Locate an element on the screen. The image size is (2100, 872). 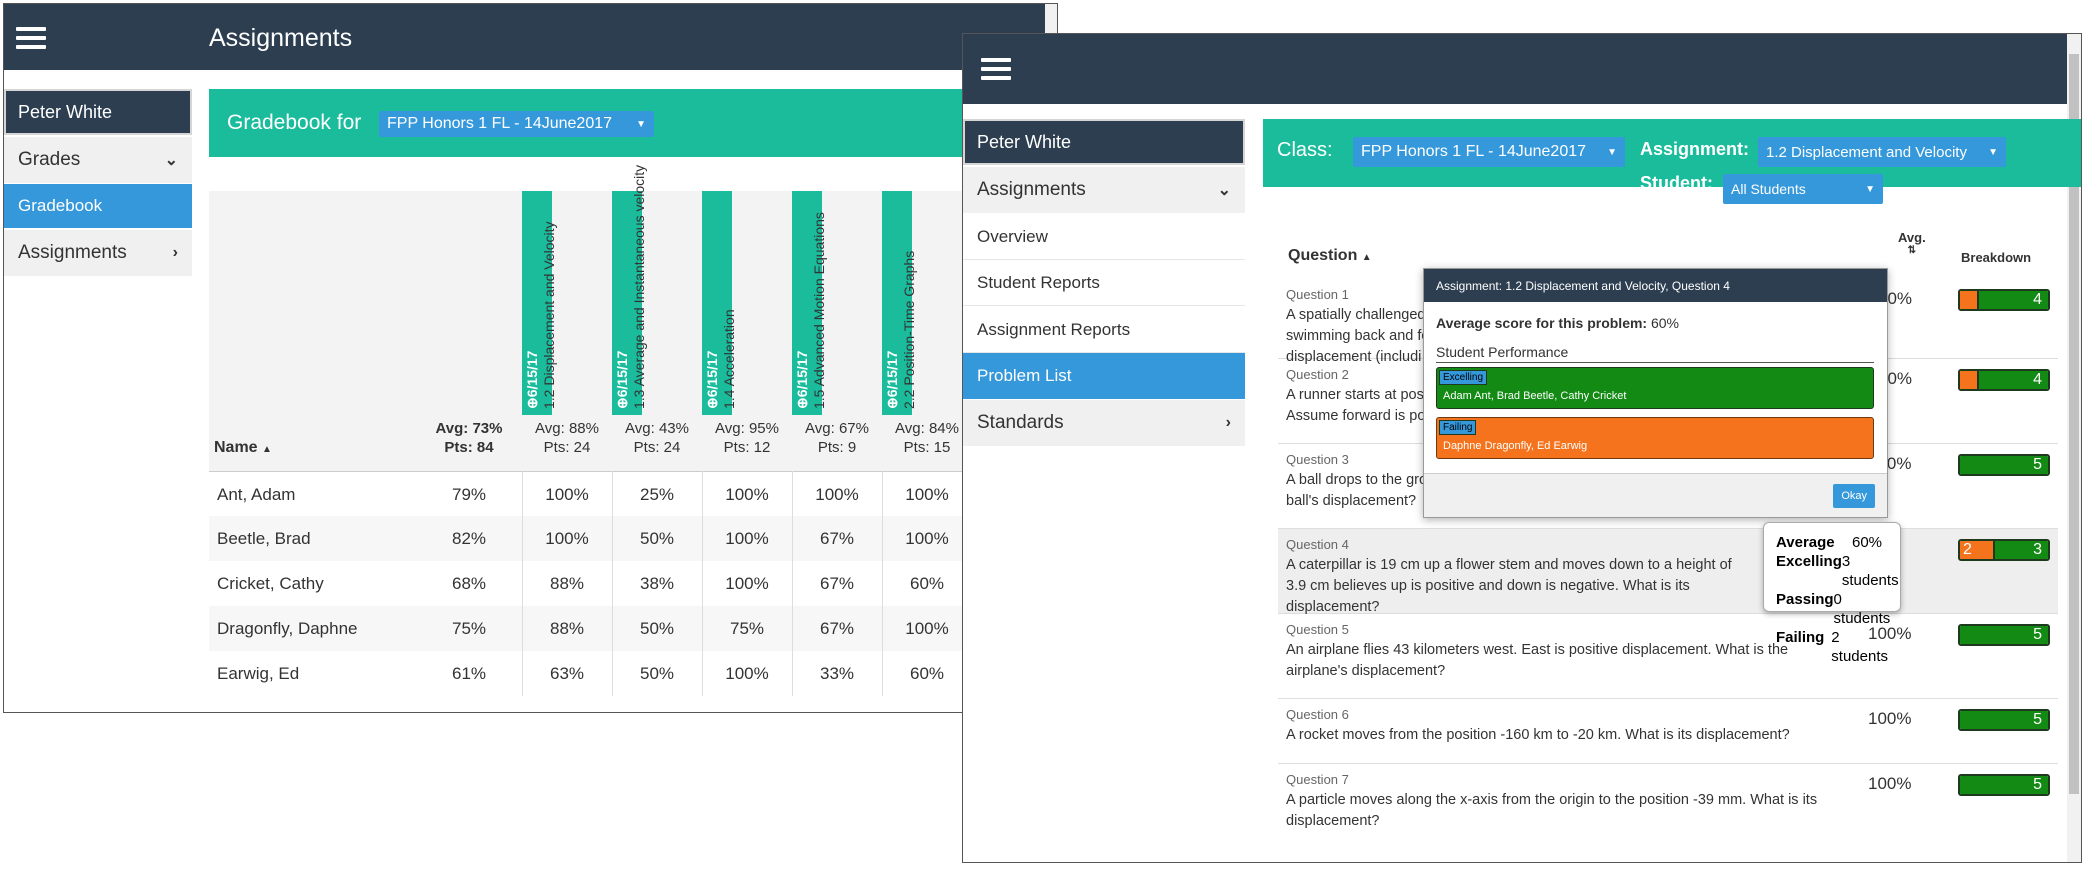
tooltip-row: Excelling 3 students is located at coordinates (1837, 571).